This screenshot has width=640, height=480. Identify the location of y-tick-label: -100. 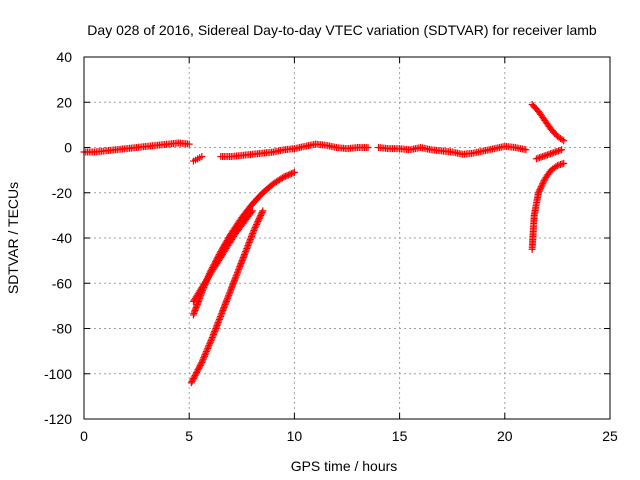
(58, 374).